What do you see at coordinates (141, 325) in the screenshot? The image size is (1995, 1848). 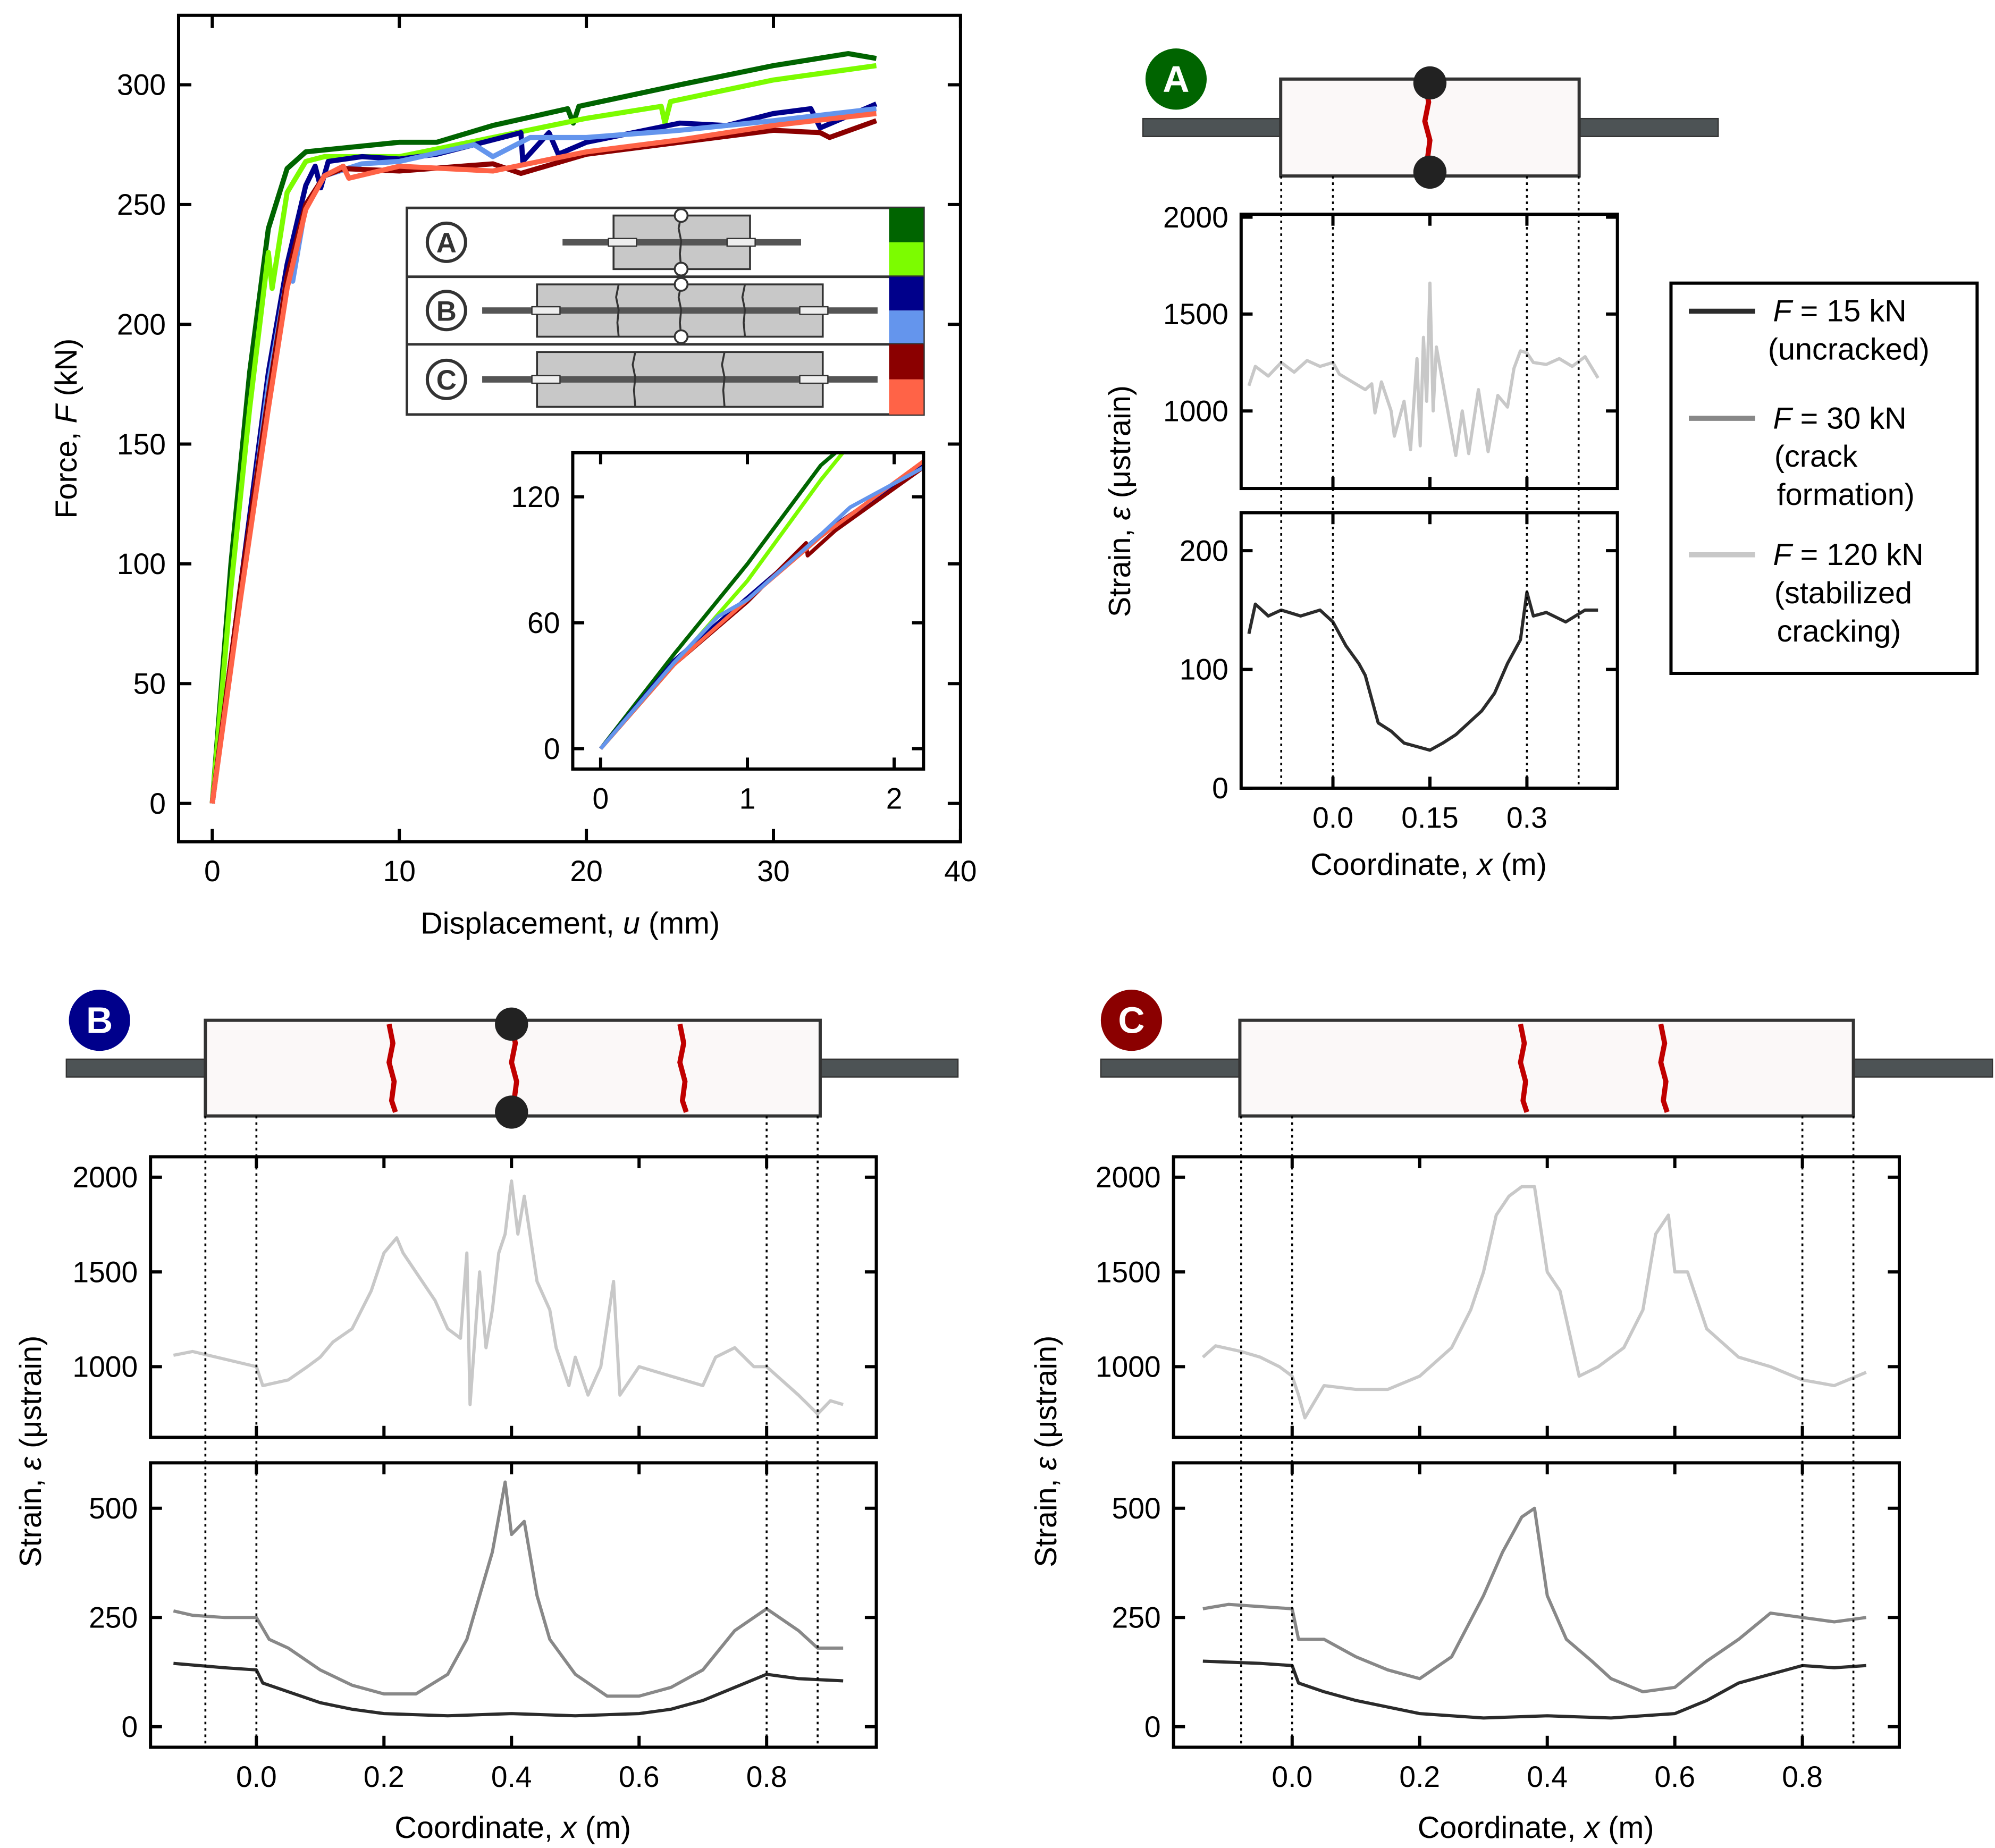 I see `y-tick-label: 200` at bounding box center [141, 325].